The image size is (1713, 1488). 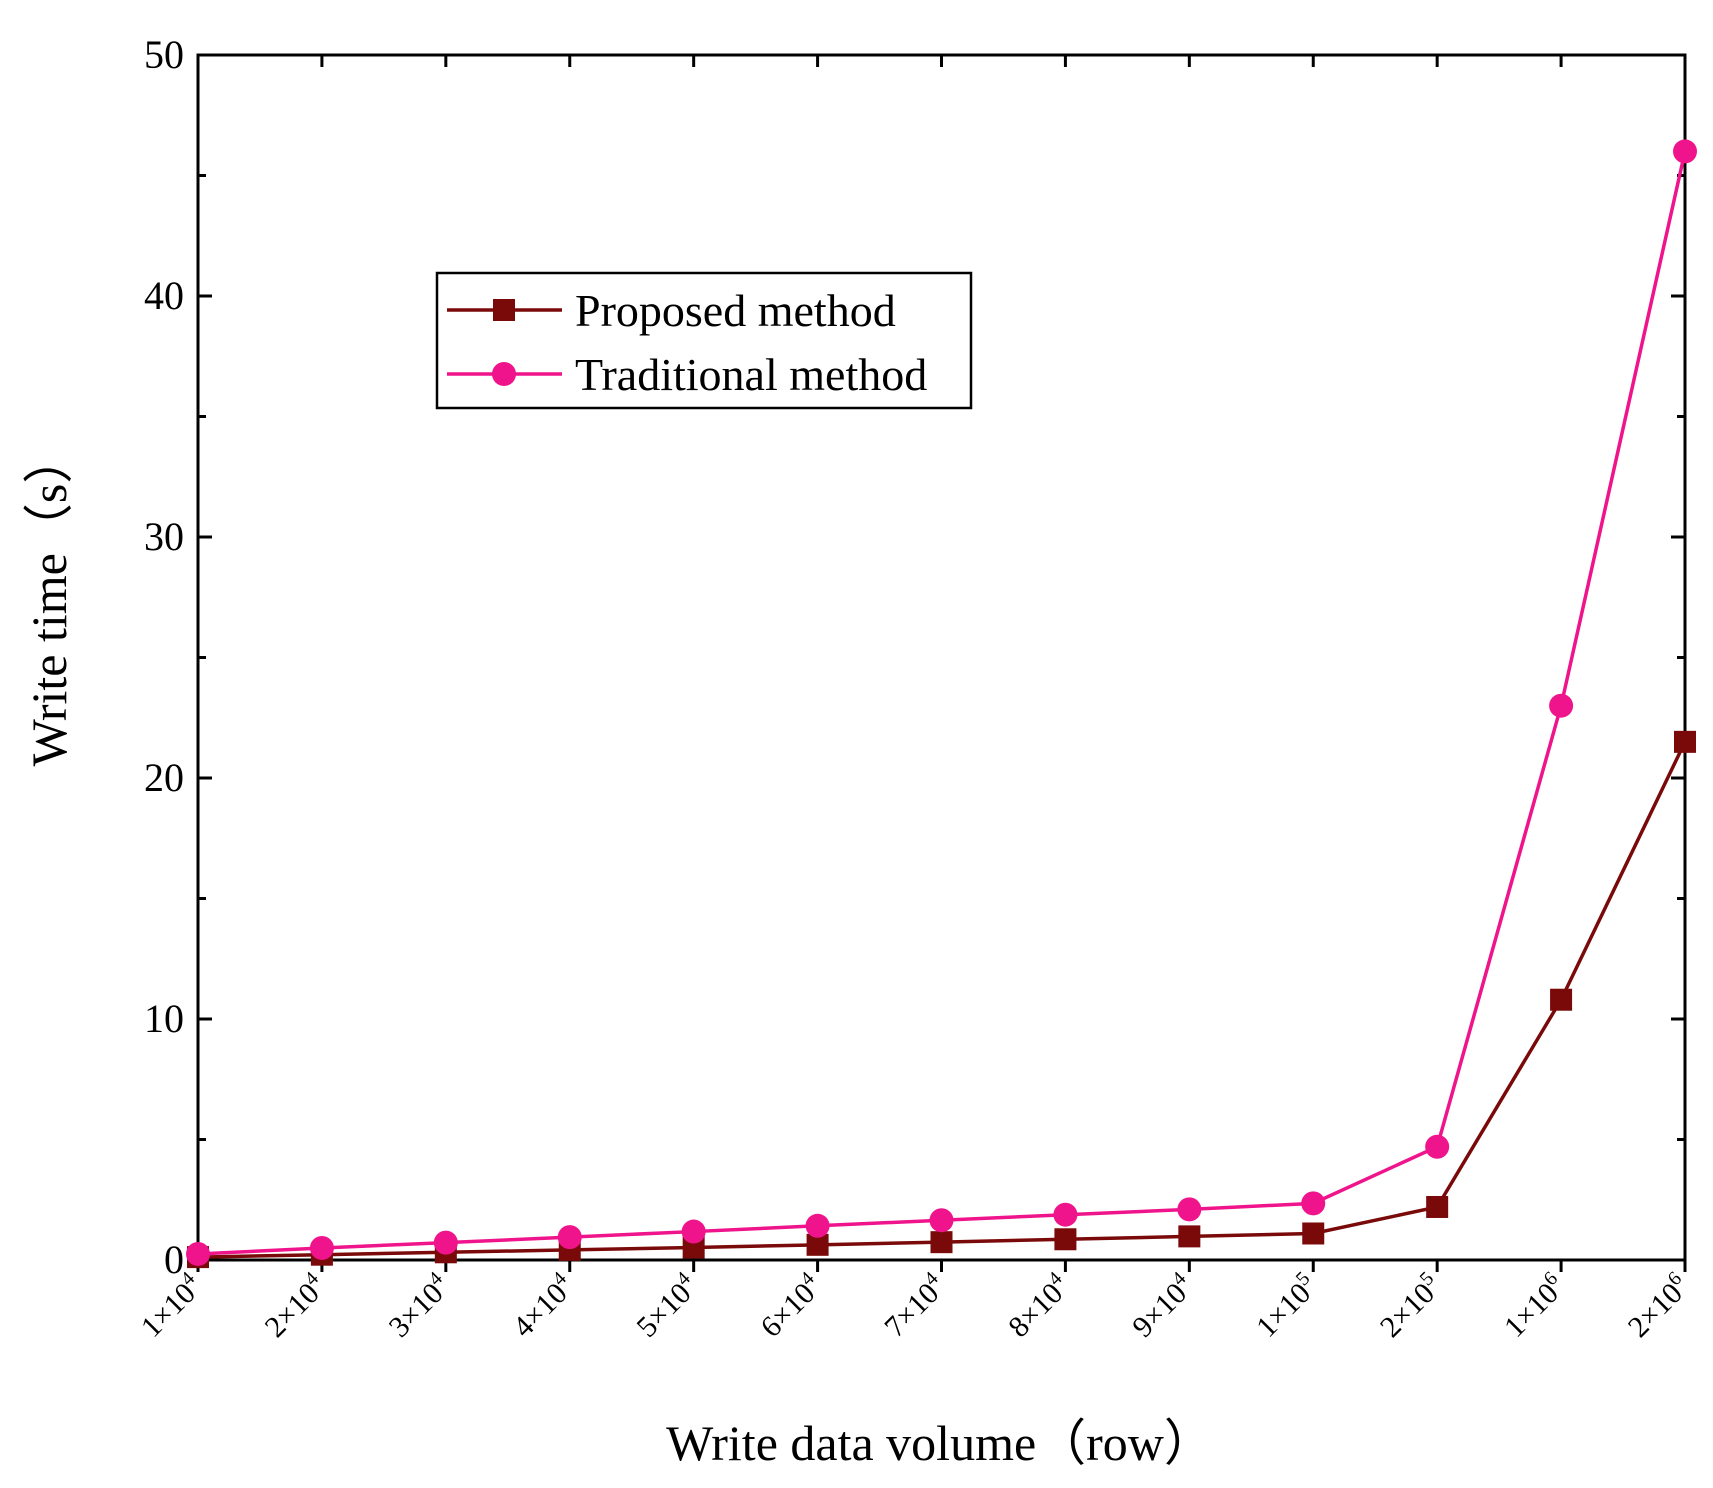 I want to click on legend: Proposed method Traditional method, so click(x=704, y=340).